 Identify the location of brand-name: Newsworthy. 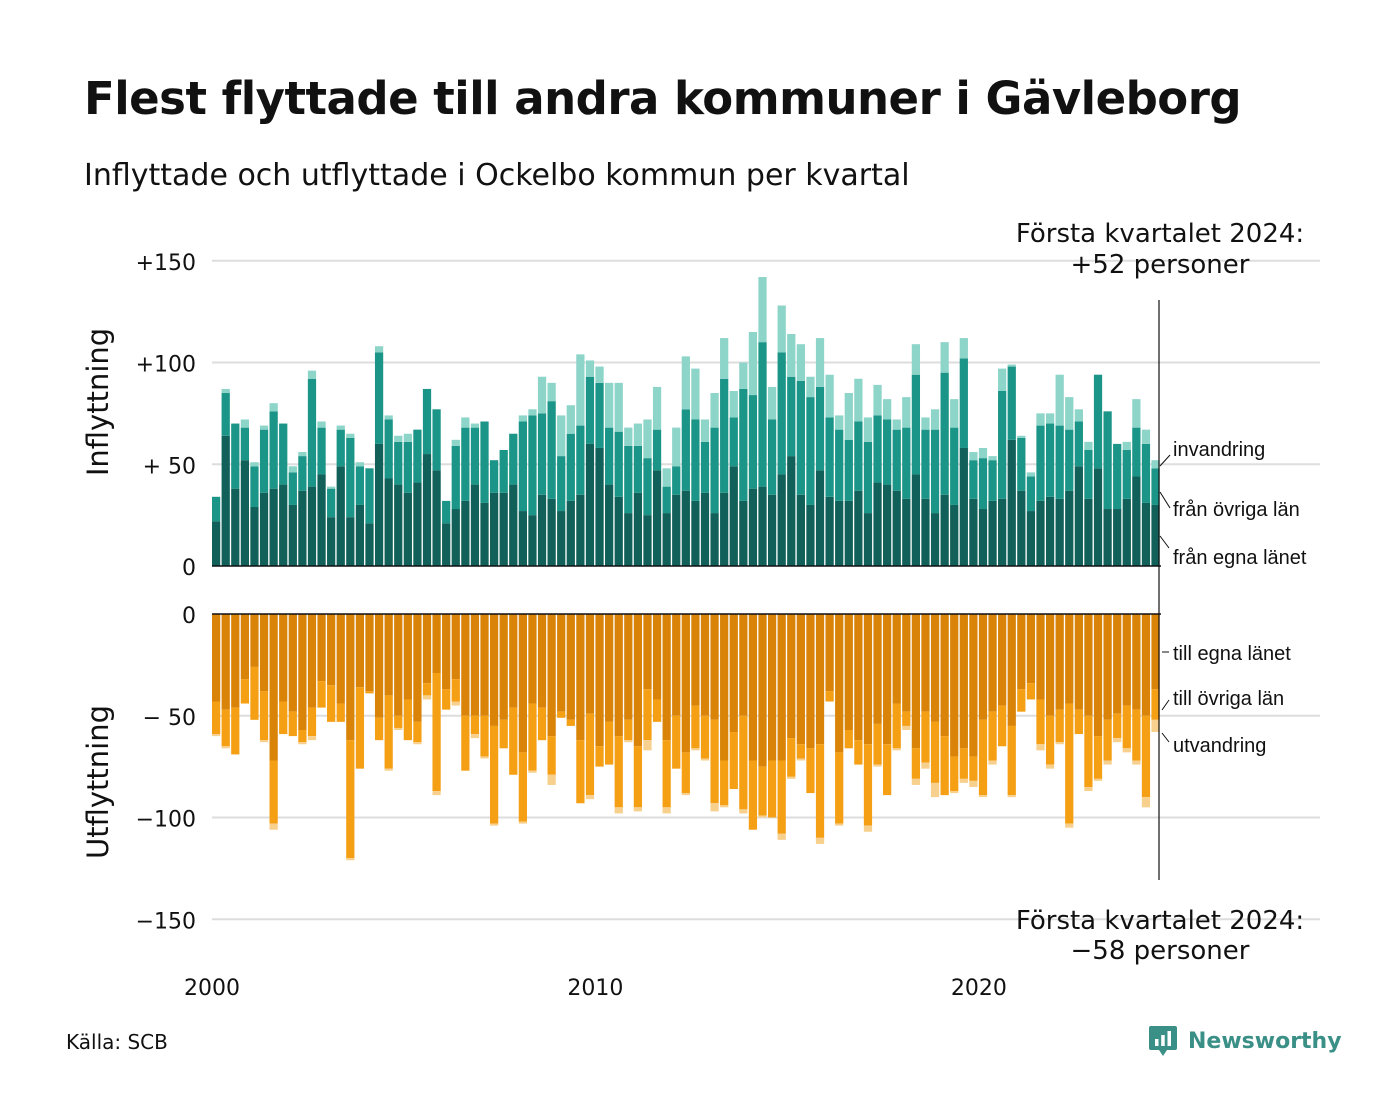
(1265, 1041).